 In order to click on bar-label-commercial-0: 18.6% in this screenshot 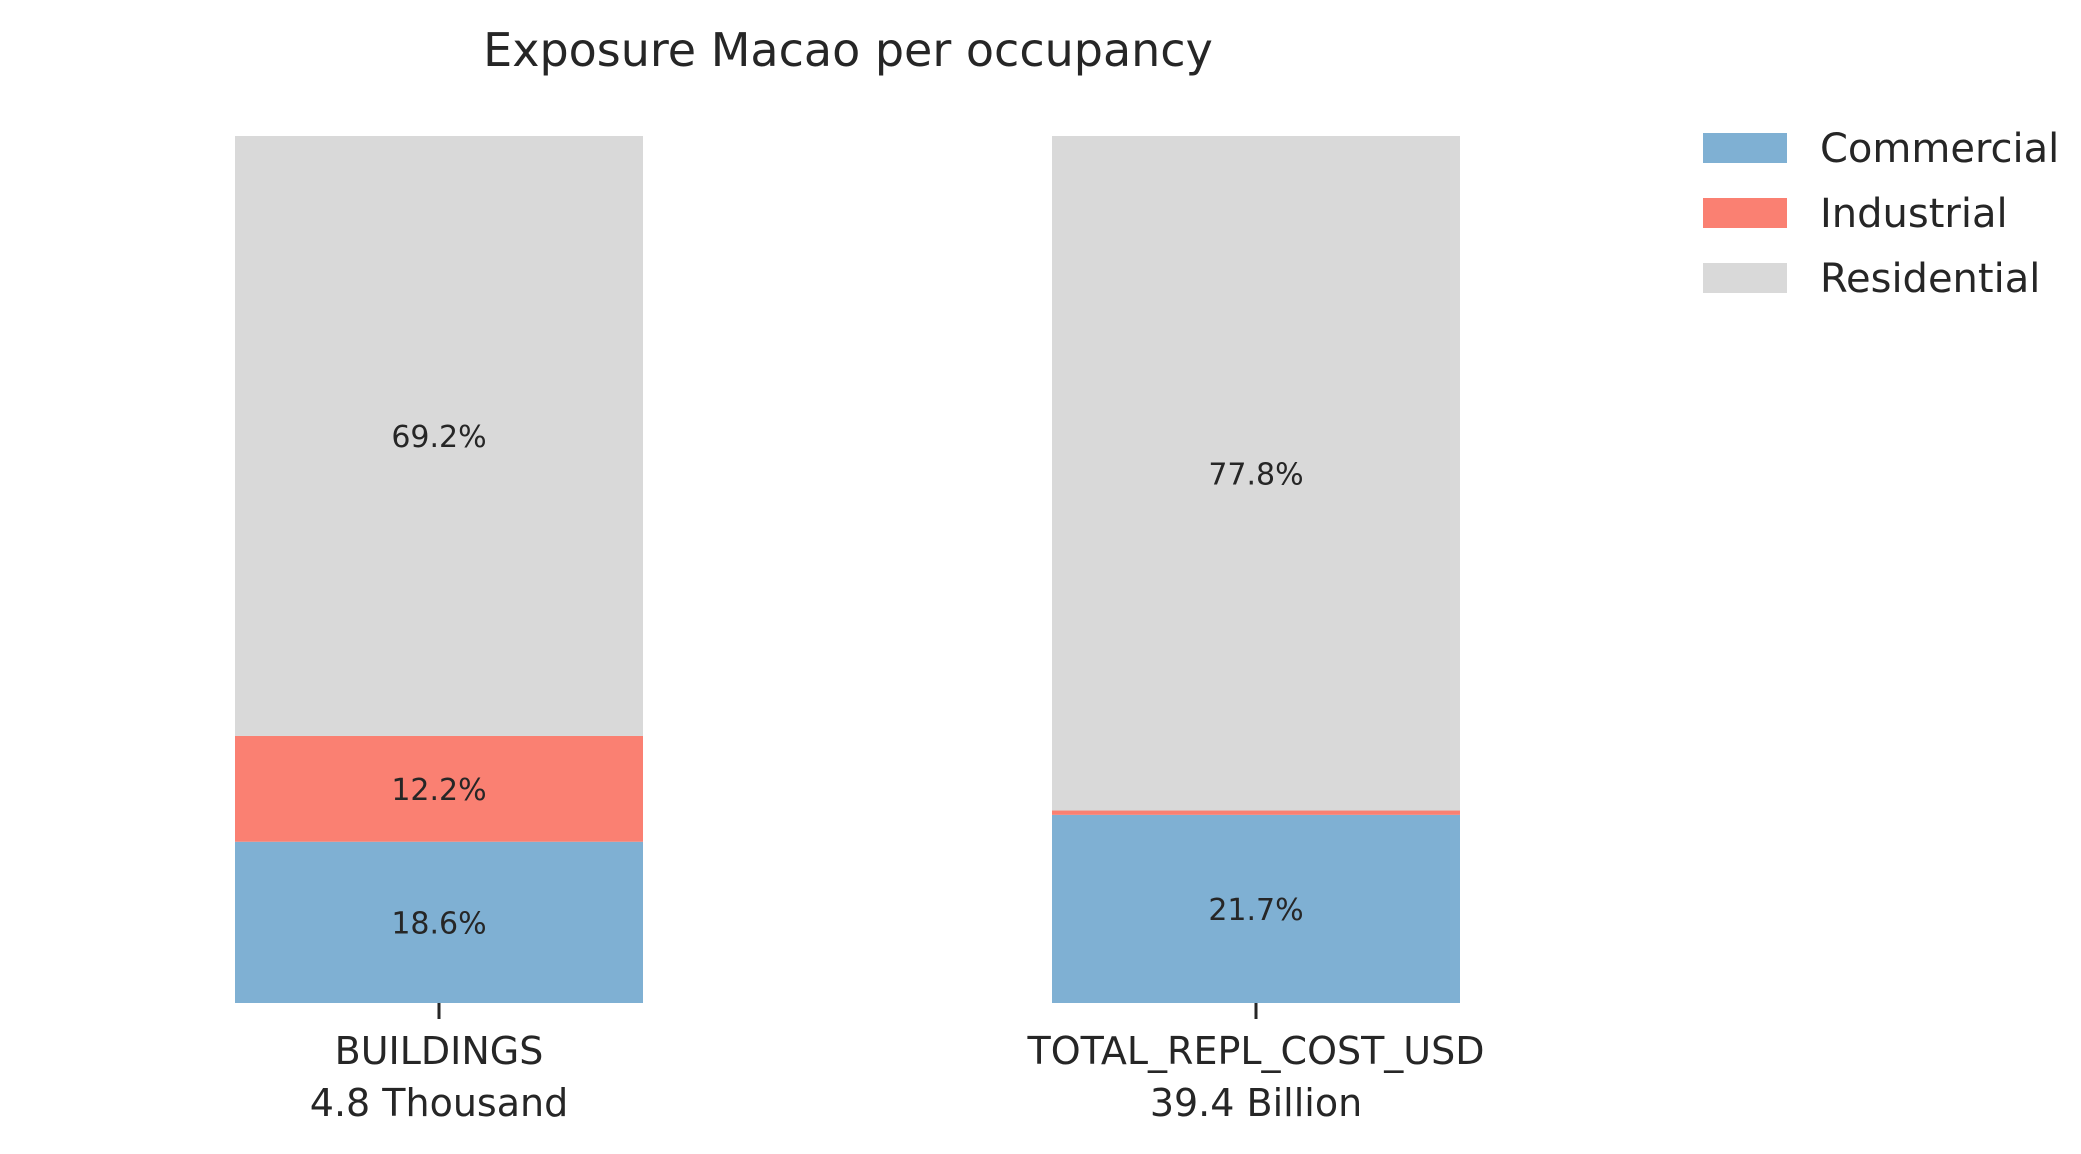, I will do `click(438, 923)`.